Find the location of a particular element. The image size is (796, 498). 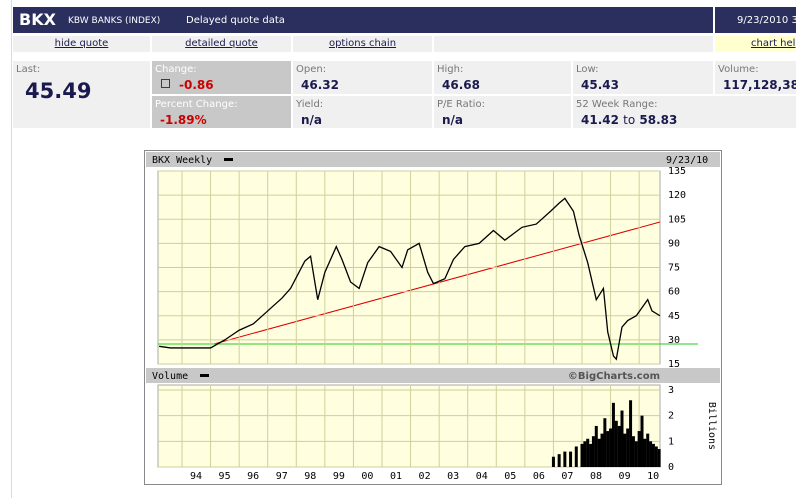

x-tick-label: 07 is located at coordinates (567, 476).